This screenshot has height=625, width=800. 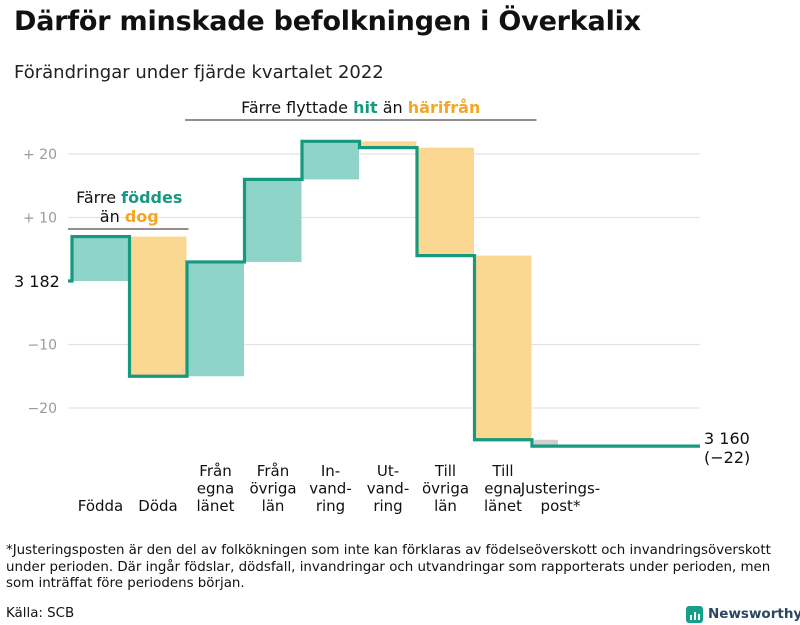 What do you see at coordinates (129, 197) in the screenshot?
I see `annotation-birth-death-line1: Färre föddes` at bounding box center [129, 197].